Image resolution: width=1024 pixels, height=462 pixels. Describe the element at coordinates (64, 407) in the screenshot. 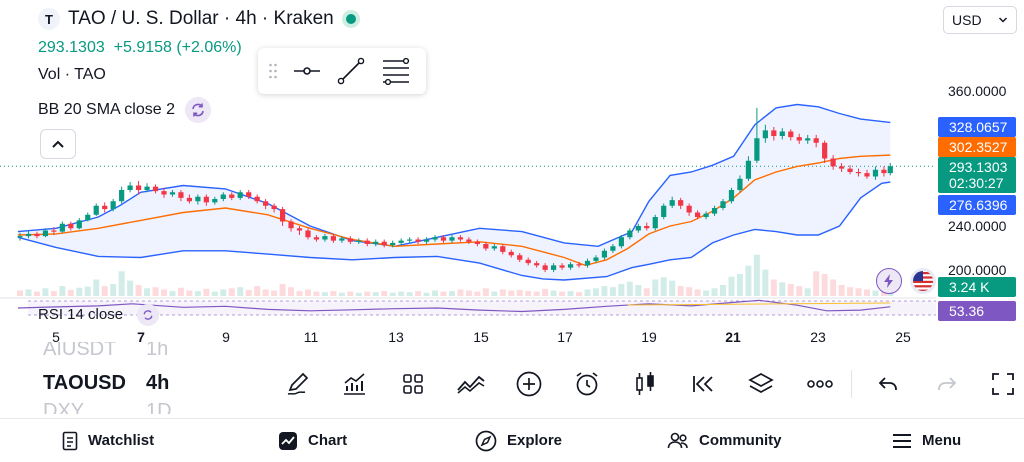

I see `symbol-name: DXY` at that location.